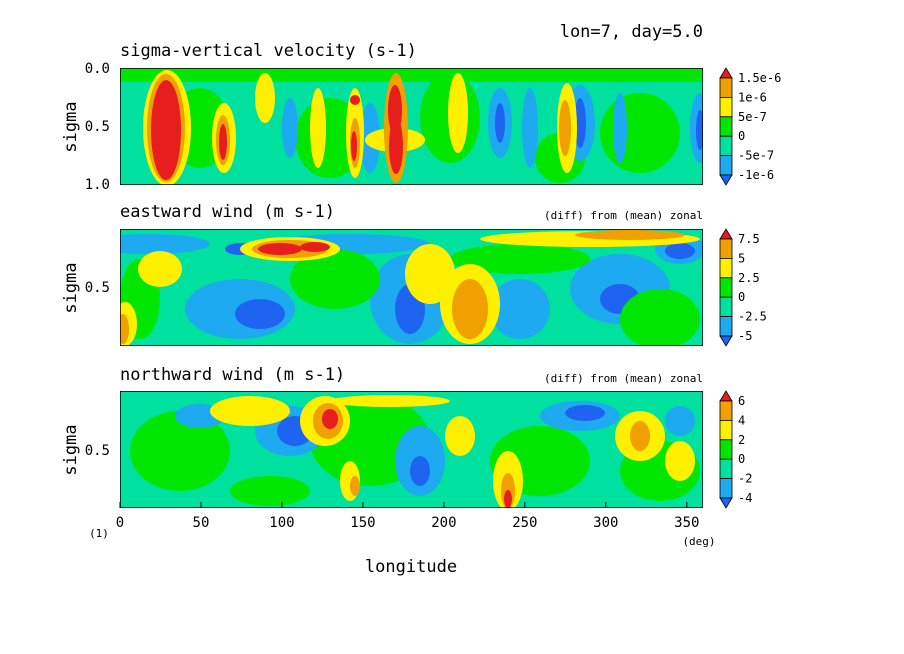 This screenshot has width=904, height=654. What do you see at coordinates (750, 126) in the screenshot?
I see `panel-1-colorbar: 1.5e-6 1e-6 5e-7 0 -5e-7 -1e-6` at bounding box center [750, 126].